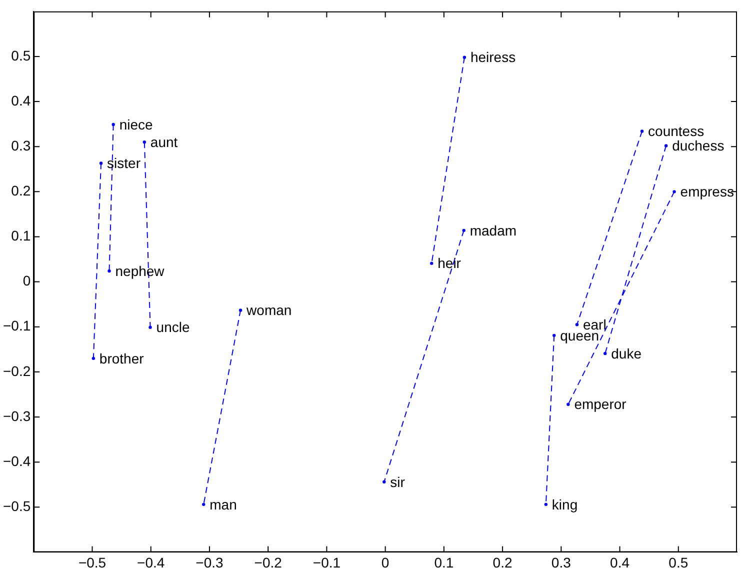 Image resolution: width=741 pixels, height=577 pixels. What do you see at coordinates (164, 142) in the screenshot?
I see `annotation: aunt` at bounding box center [164, 142].